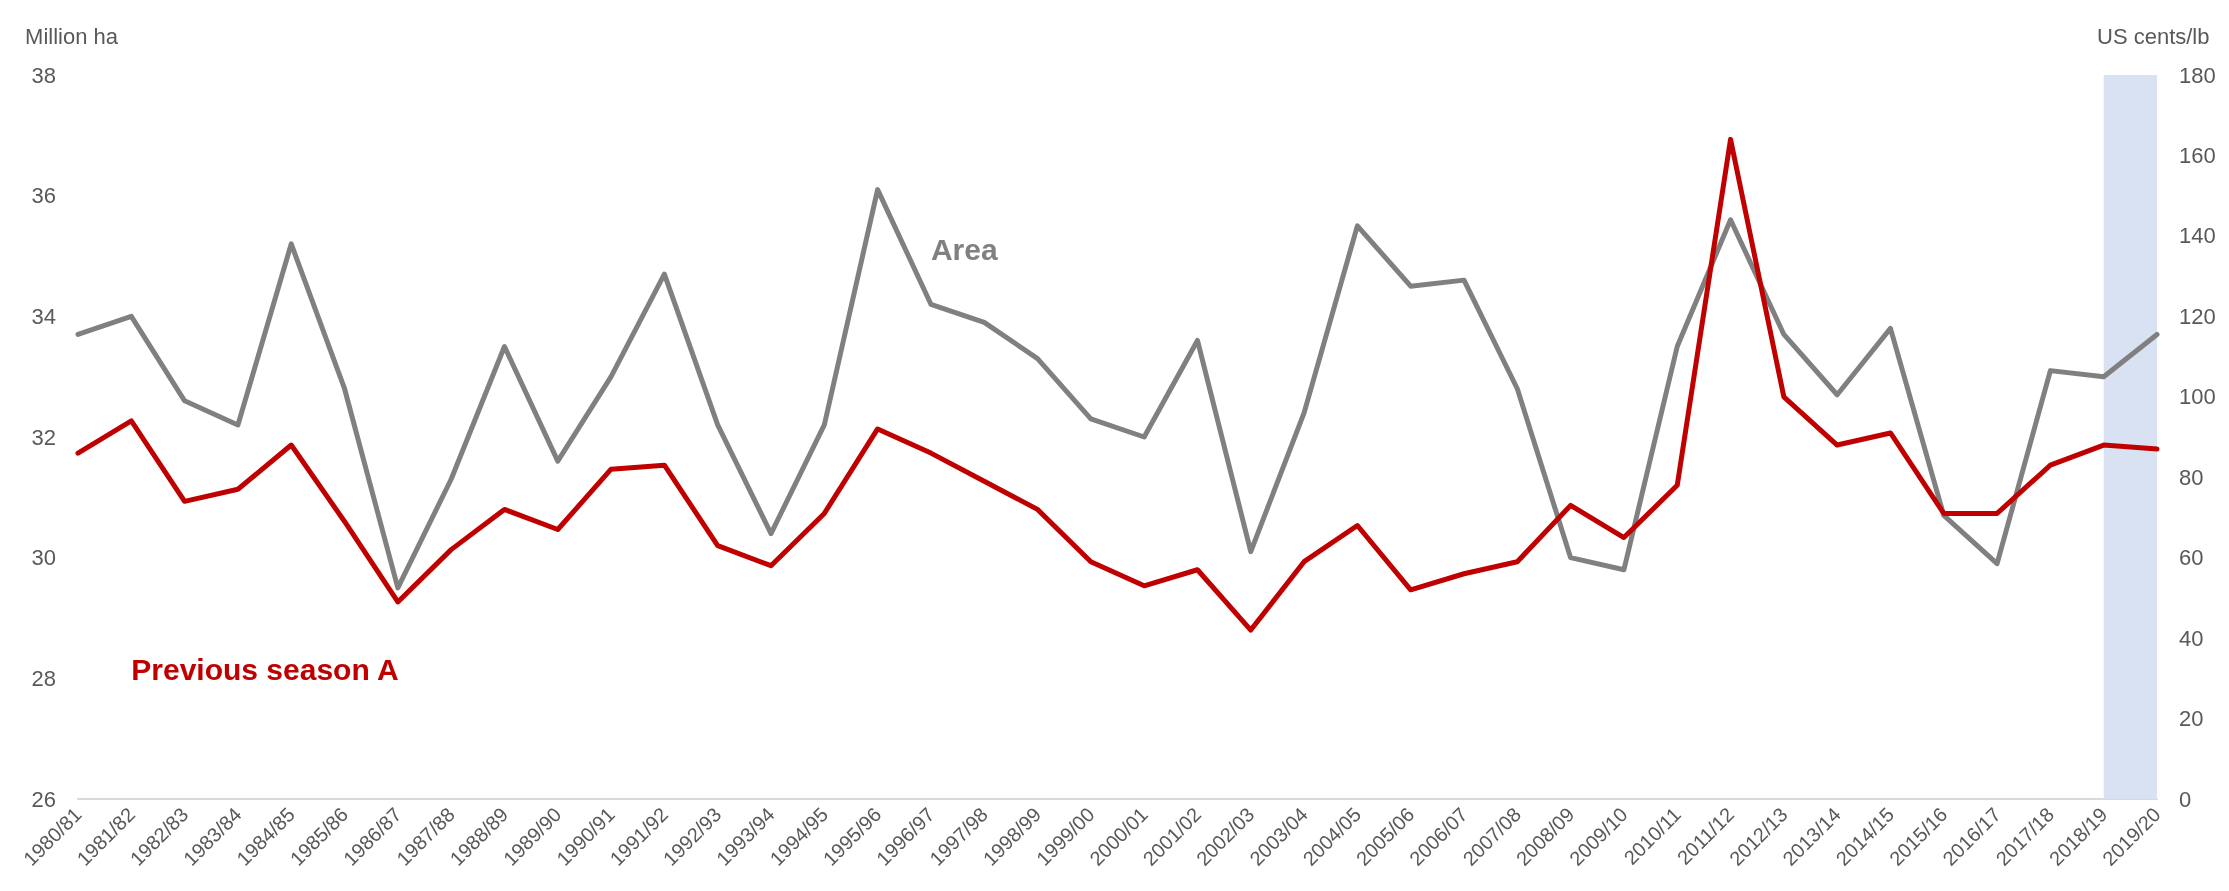 The width and height of the screenshot is (2229, 891). What do you see at coordinates (72, 36) in the screenshot?
I see `y-axis-title: Million ha` at bounding box center [72, 36].